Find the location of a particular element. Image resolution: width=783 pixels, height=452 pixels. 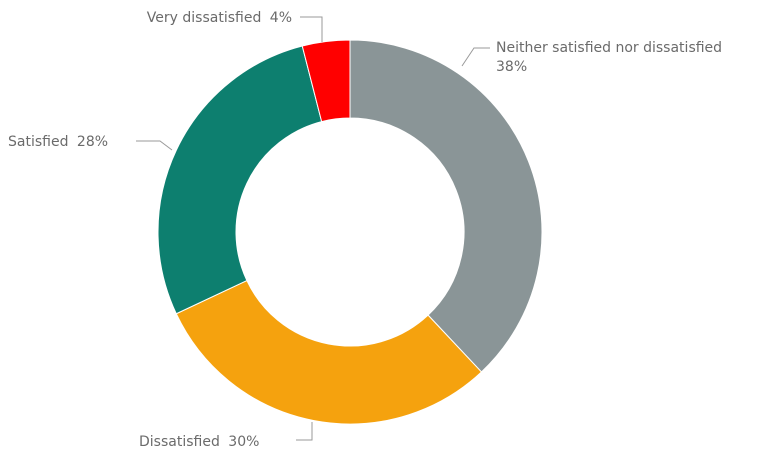

slice-very-dissatisfied is located at coordinates (326, 81).